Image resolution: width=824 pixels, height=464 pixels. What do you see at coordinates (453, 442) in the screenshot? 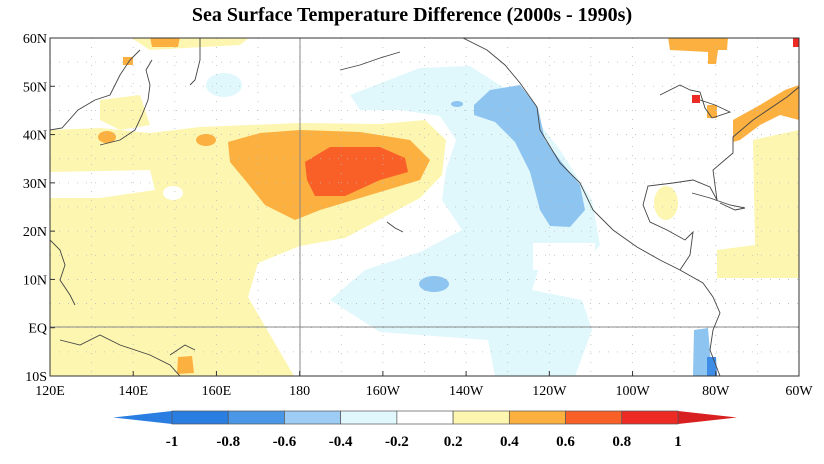
I see `colorbar-label: 0.2` at bounding box center [453, 442].